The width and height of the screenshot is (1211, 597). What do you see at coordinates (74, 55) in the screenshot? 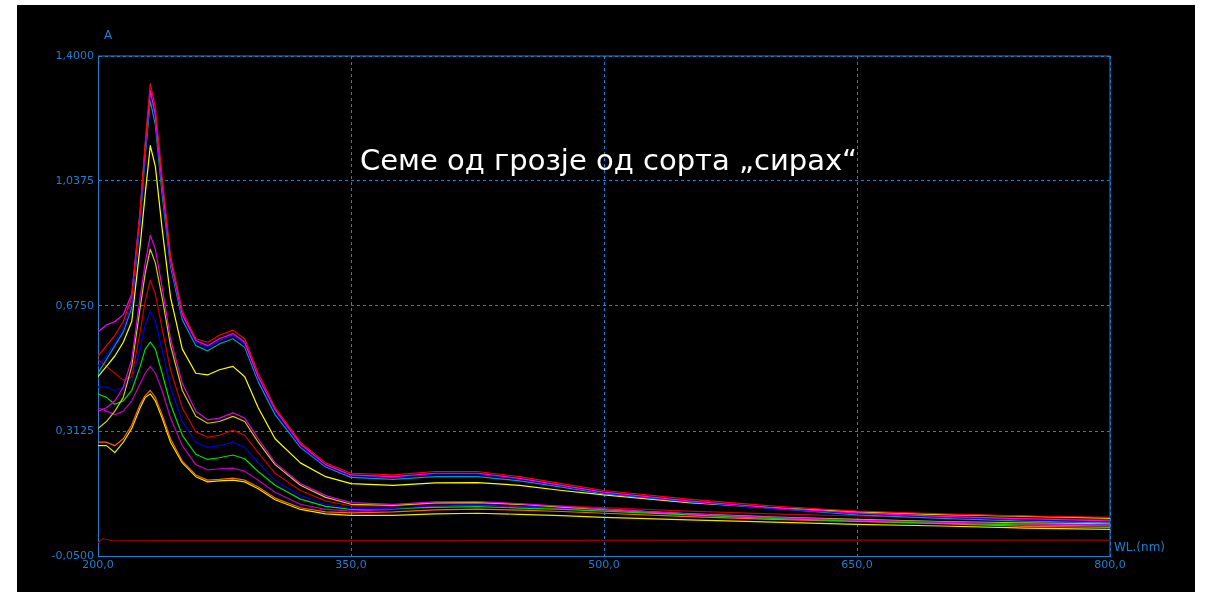
I see `y-tick-label: 1,4000` at bounding box center [74, 55].